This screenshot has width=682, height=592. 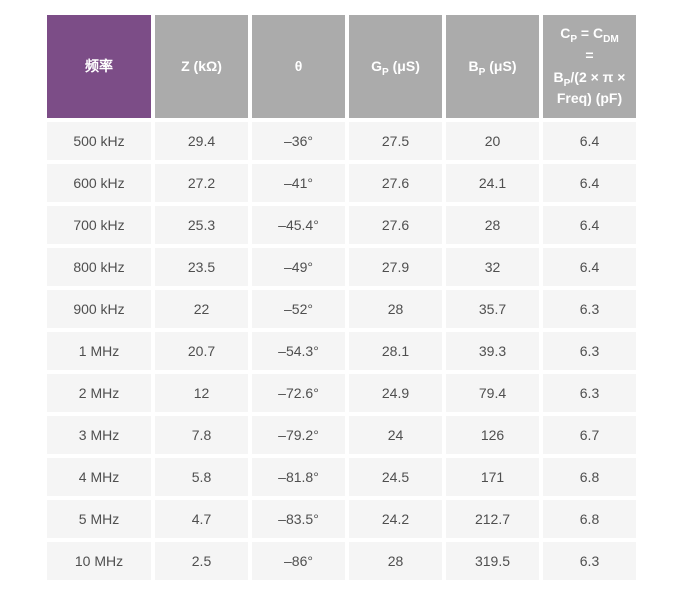 What do you see at coordinates (395, 393) in the screenshot?
I see `table-cell: 24.9` at bounding box center [395, 393].